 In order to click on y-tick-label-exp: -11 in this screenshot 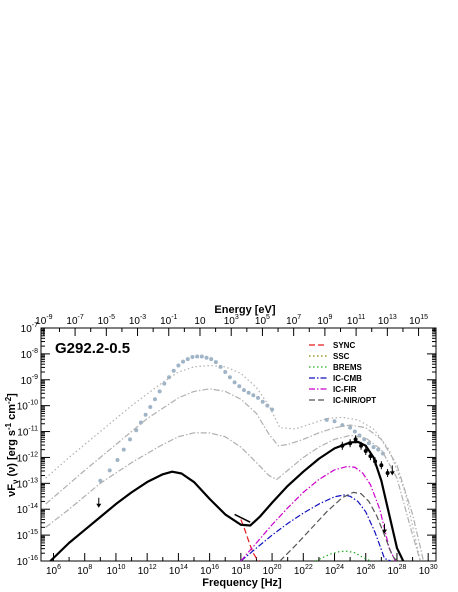, I will do `click(33, 429)`.